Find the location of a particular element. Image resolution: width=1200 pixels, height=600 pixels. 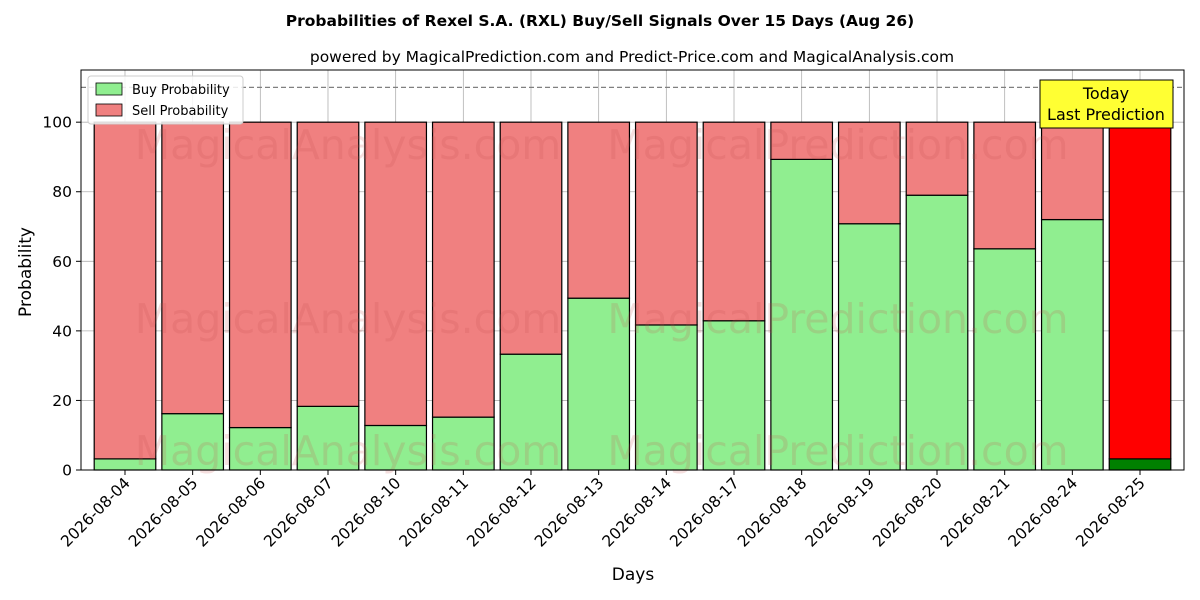

legend-label-sell: Sell Probability is located at coordinates (180, 111).